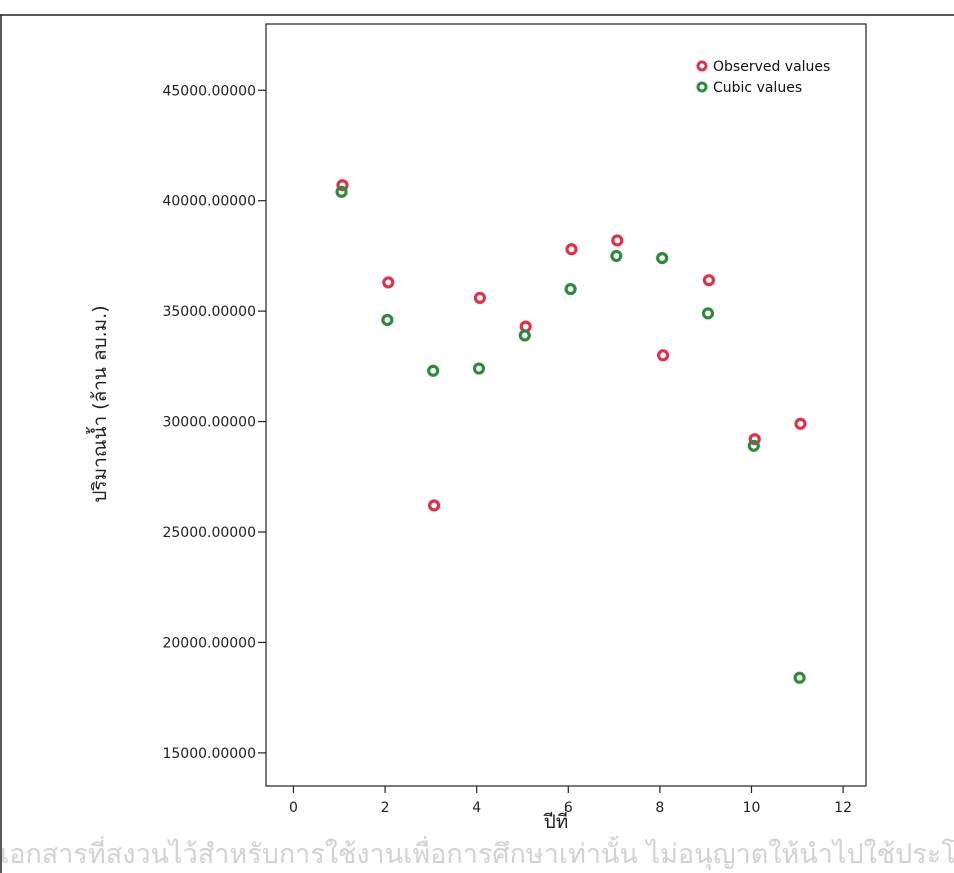  Describe the element at coordinates (209, 91) in the screenshot. I see `y-tick-label: 45000.00000` at that location.